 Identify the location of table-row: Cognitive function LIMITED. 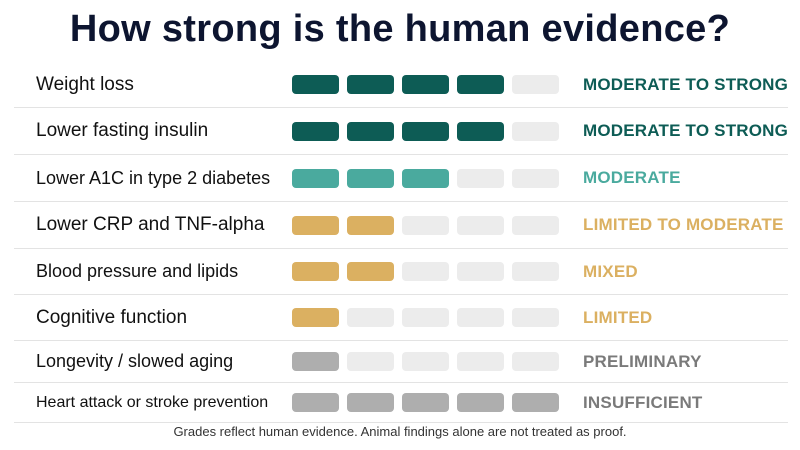
(401, 318).